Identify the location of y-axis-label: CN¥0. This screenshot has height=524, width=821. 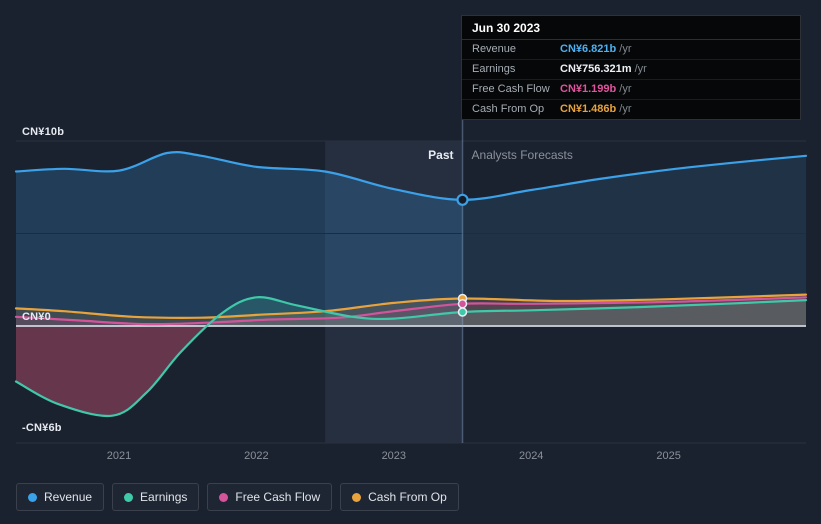
(36, 317).